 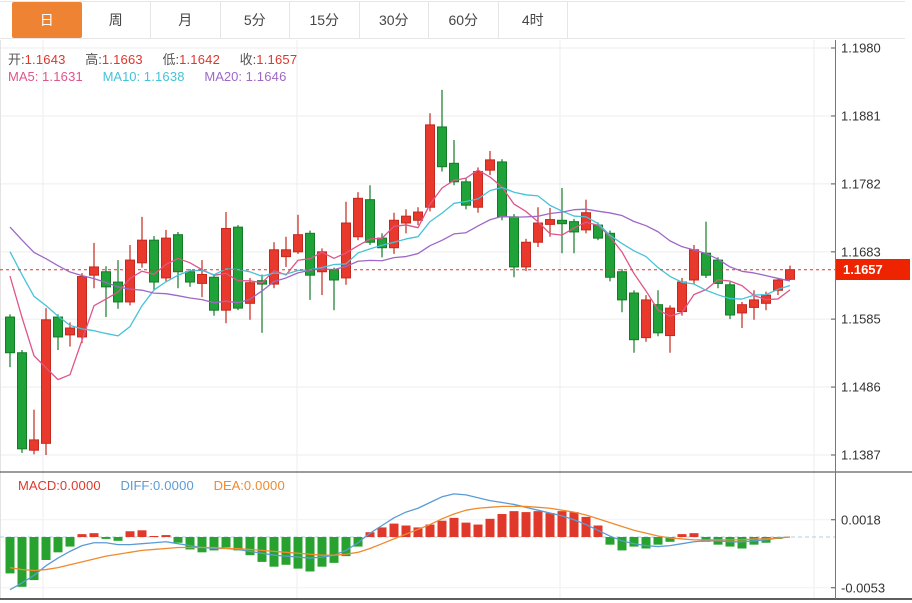 What do you see at coordinates (248, 59) in the screenshot?
I see `close-label: 收:` at bounding box center [248, 59].